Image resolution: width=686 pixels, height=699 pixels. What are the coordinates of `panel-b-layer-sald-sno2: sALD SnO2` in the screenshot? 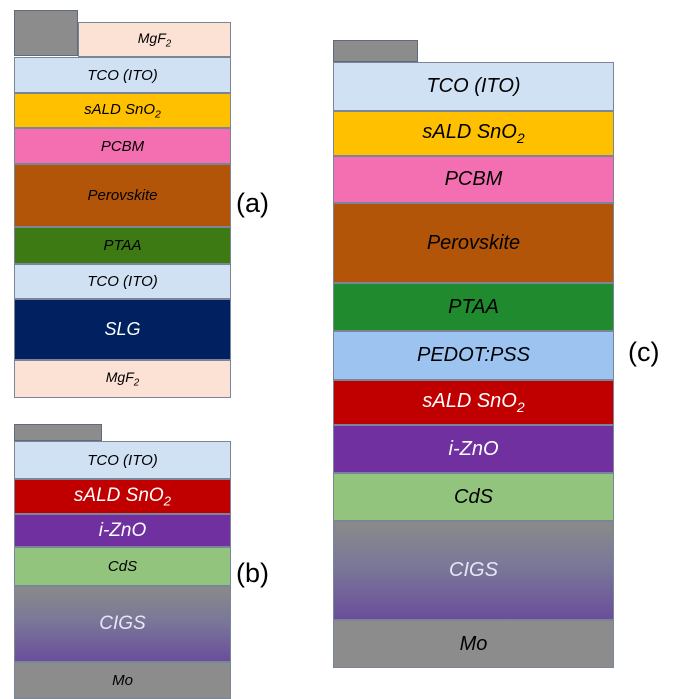 It's located at (122, 496).